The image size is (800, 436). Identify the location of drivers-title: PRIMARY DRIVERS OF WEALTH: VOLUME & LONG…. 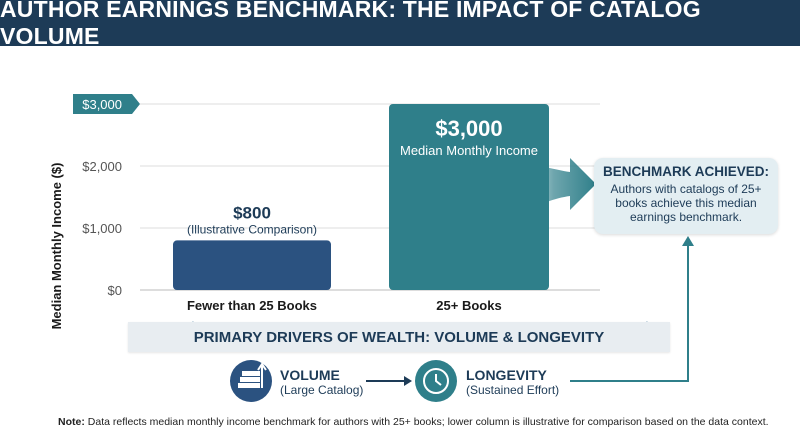
(399, 337).